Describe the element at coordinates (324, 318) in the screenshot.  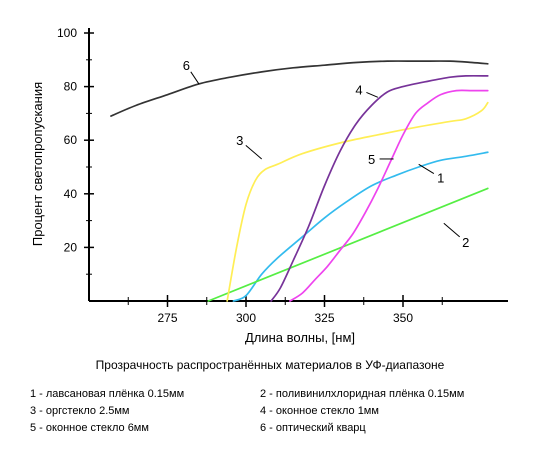
I see `x-tick-label-325: 325` at that location.